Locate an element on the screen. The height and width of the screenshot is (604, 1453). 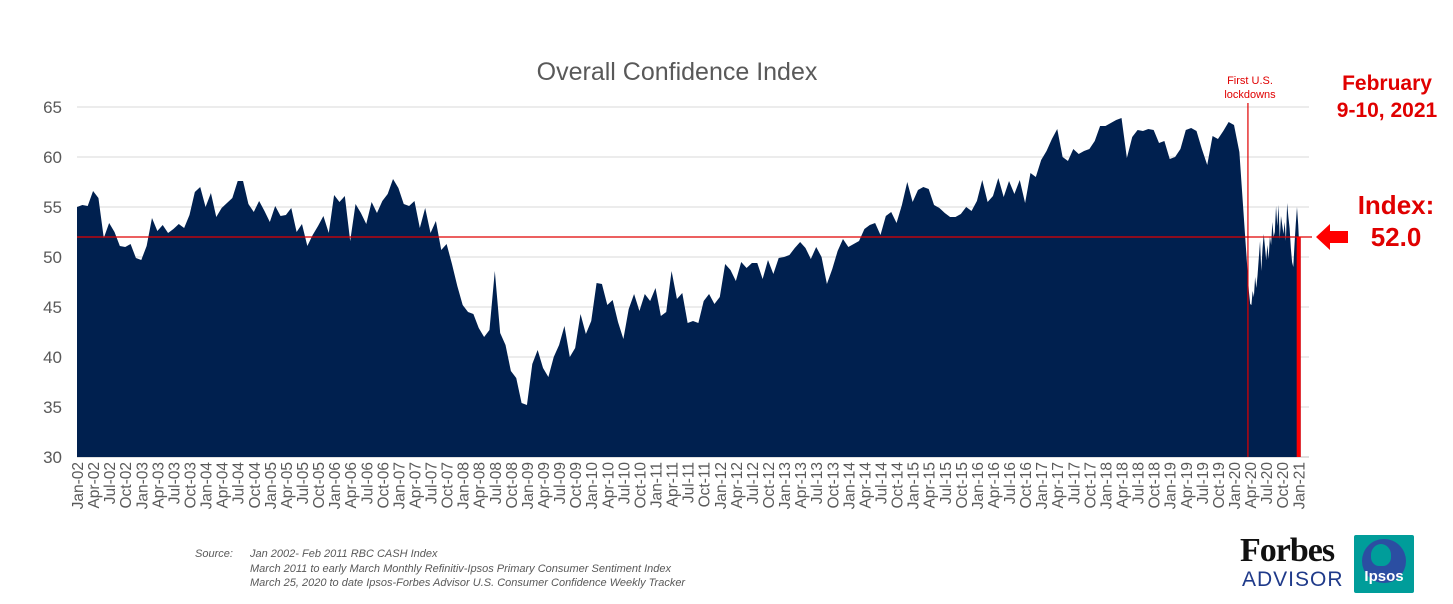
x-tick-label: Apr-12 is located at coordinates (737, 485).